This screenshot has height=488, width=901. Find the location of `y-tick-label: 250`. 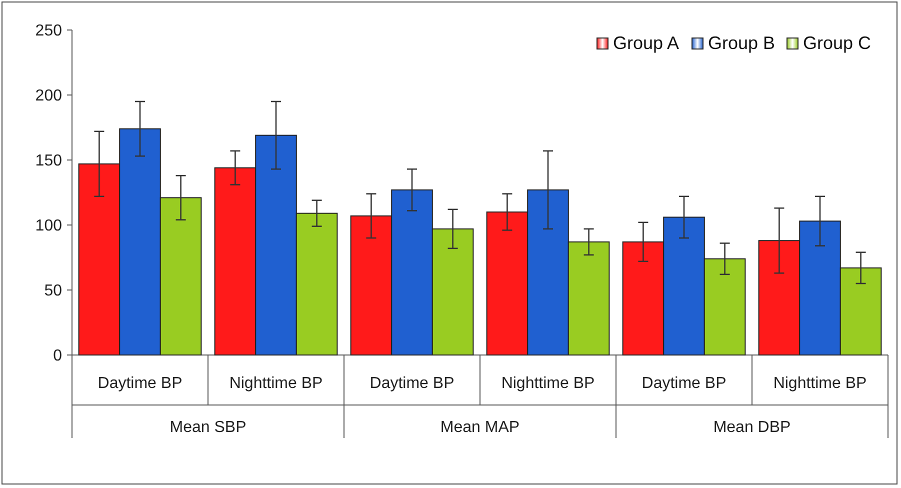

y-tick-label: 250 is located at coordinates (48, 31).